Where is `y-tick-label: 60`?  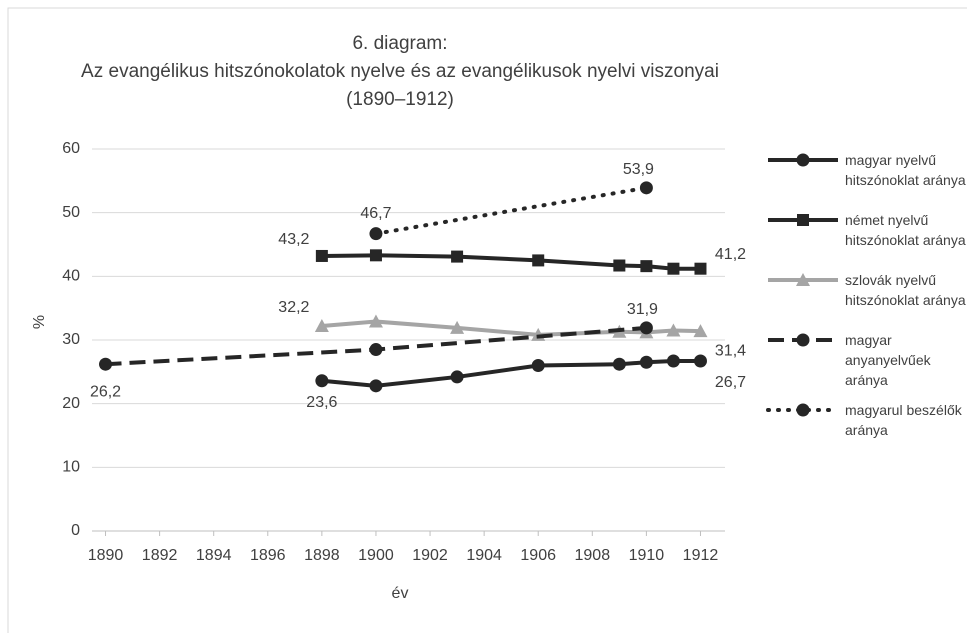 y-tick-label: 60 is located at coordinates (71, 148).